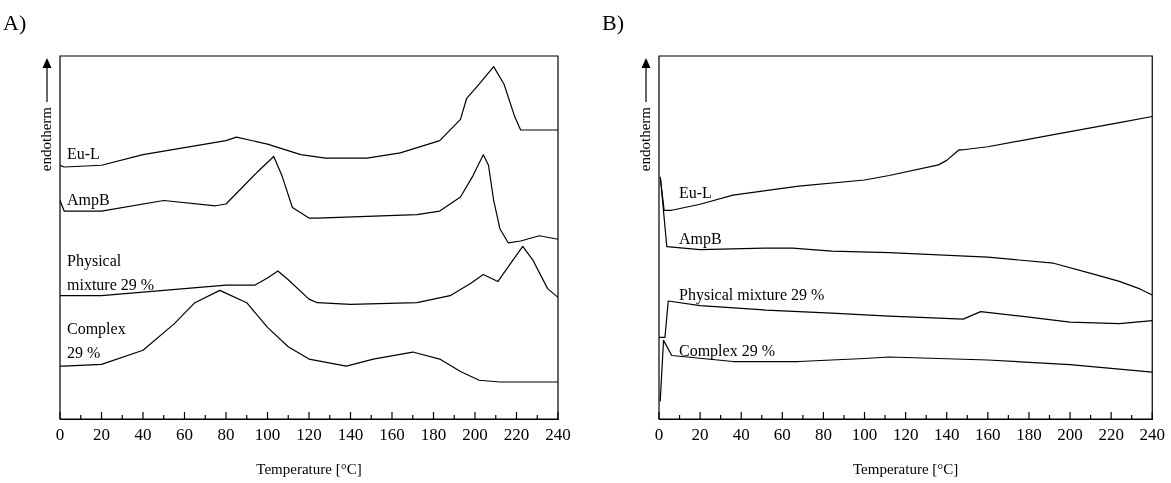 This screenshot has width=1171, height=483. Describe the element at coordinates (15, 22) in the screenshot. I see `chart-title: A)` at that location.